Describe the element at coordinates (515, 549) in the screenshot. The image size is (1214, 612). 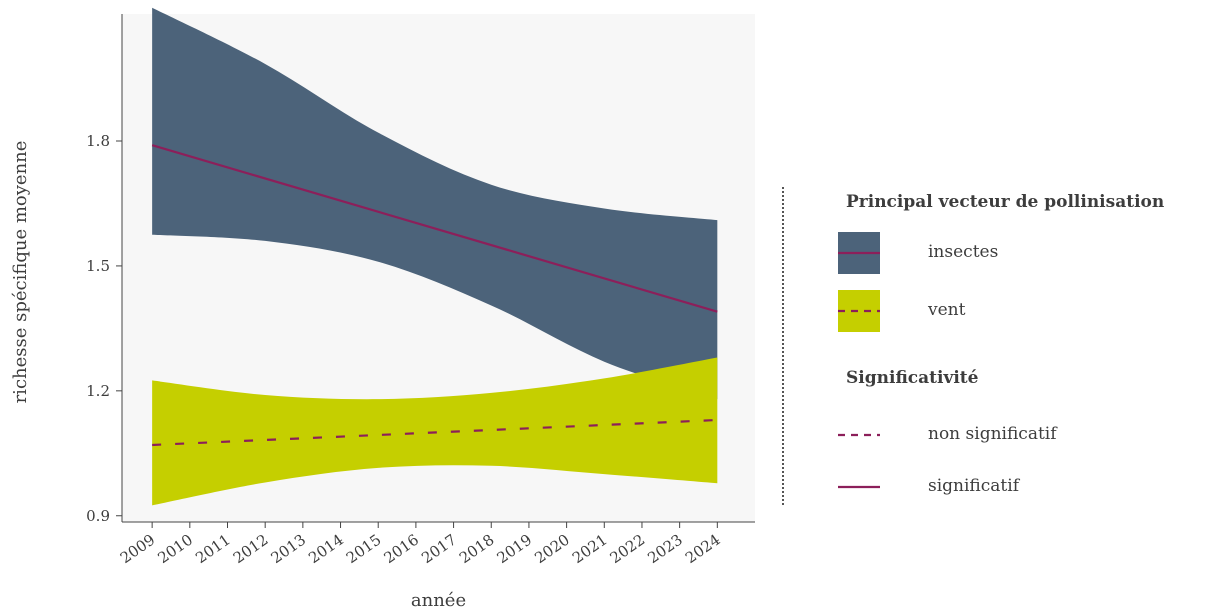
I see `x-tick-label: 2019` at that location.